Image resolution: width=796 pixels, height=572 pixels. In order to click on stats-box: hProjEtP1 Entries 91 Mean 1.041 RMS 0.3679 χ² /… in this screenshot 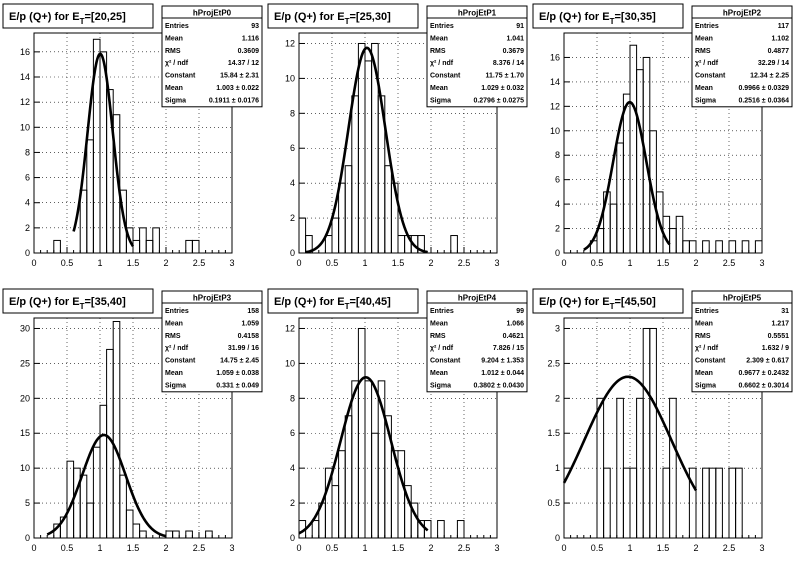, I will do `click(477, 56)`.